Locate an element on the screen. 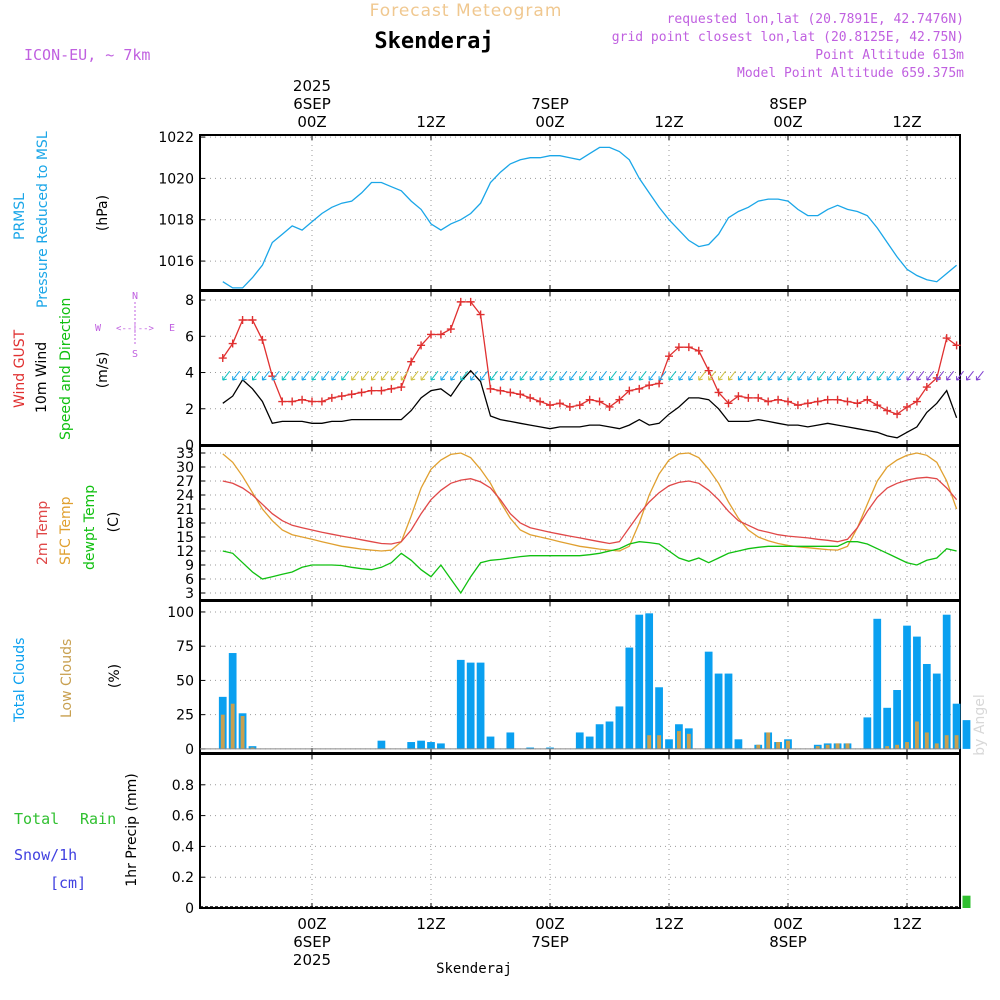  y-tick-label: 33 is located at coordinates (185, 454).